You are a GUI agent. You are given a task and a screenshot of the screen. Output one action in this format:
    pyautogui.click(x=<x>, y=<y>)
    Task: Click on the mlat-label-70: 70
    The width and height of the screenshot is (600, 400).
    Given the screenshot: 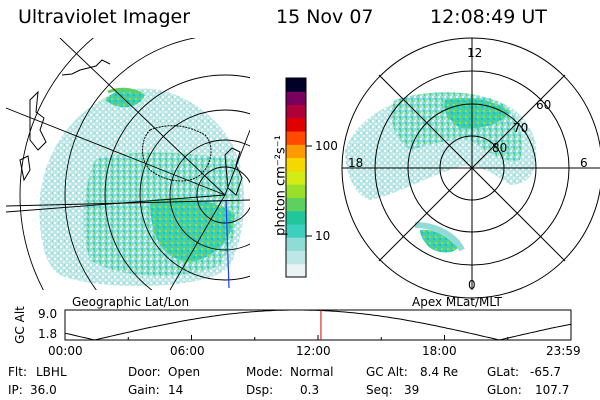 What is the action you would take?
    pyautogui.click(x=521, y=128)
    